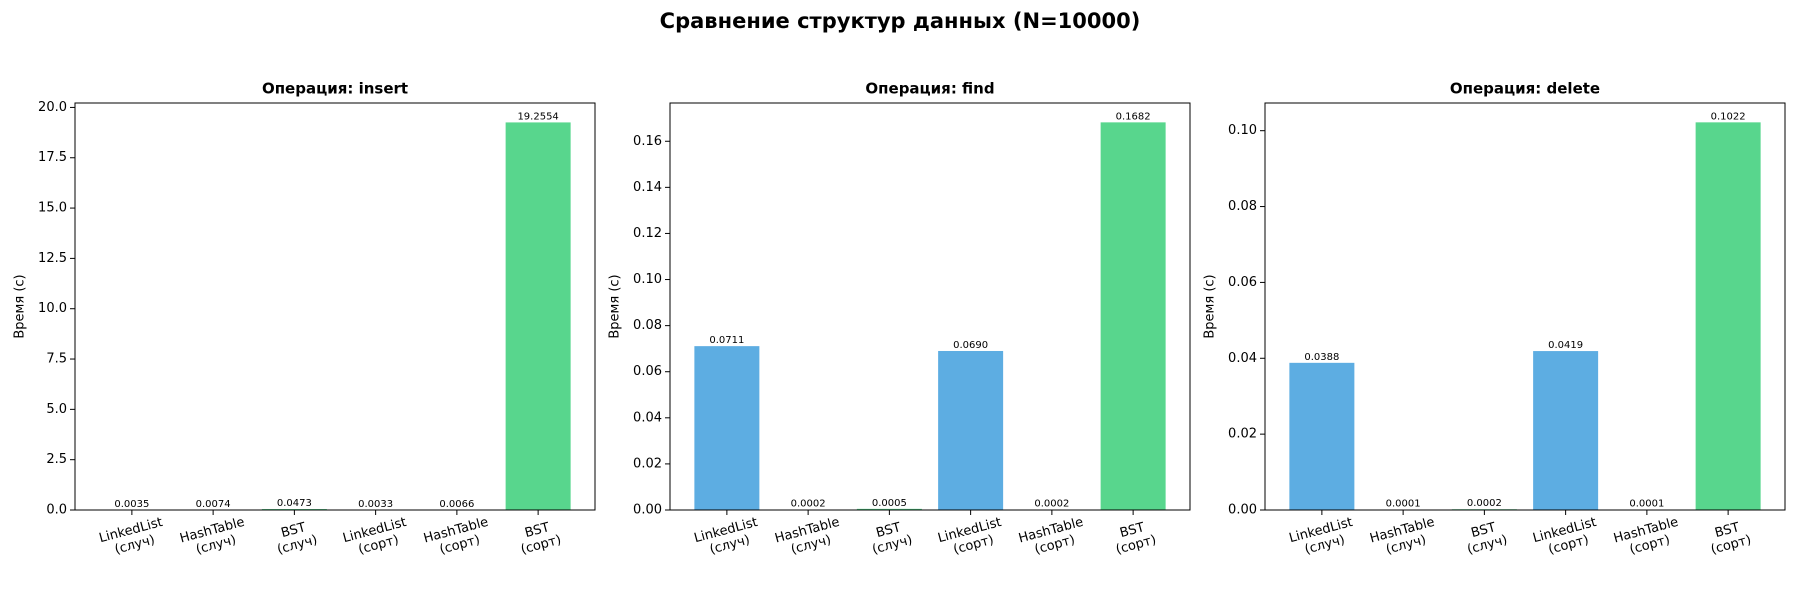 The image size is (1800, 600). What do you see at coordinates (900, 21) in the screenshot?
I see `figure-title: Сравнение структур данных (N=10000)` at bounding box center [900, 21].